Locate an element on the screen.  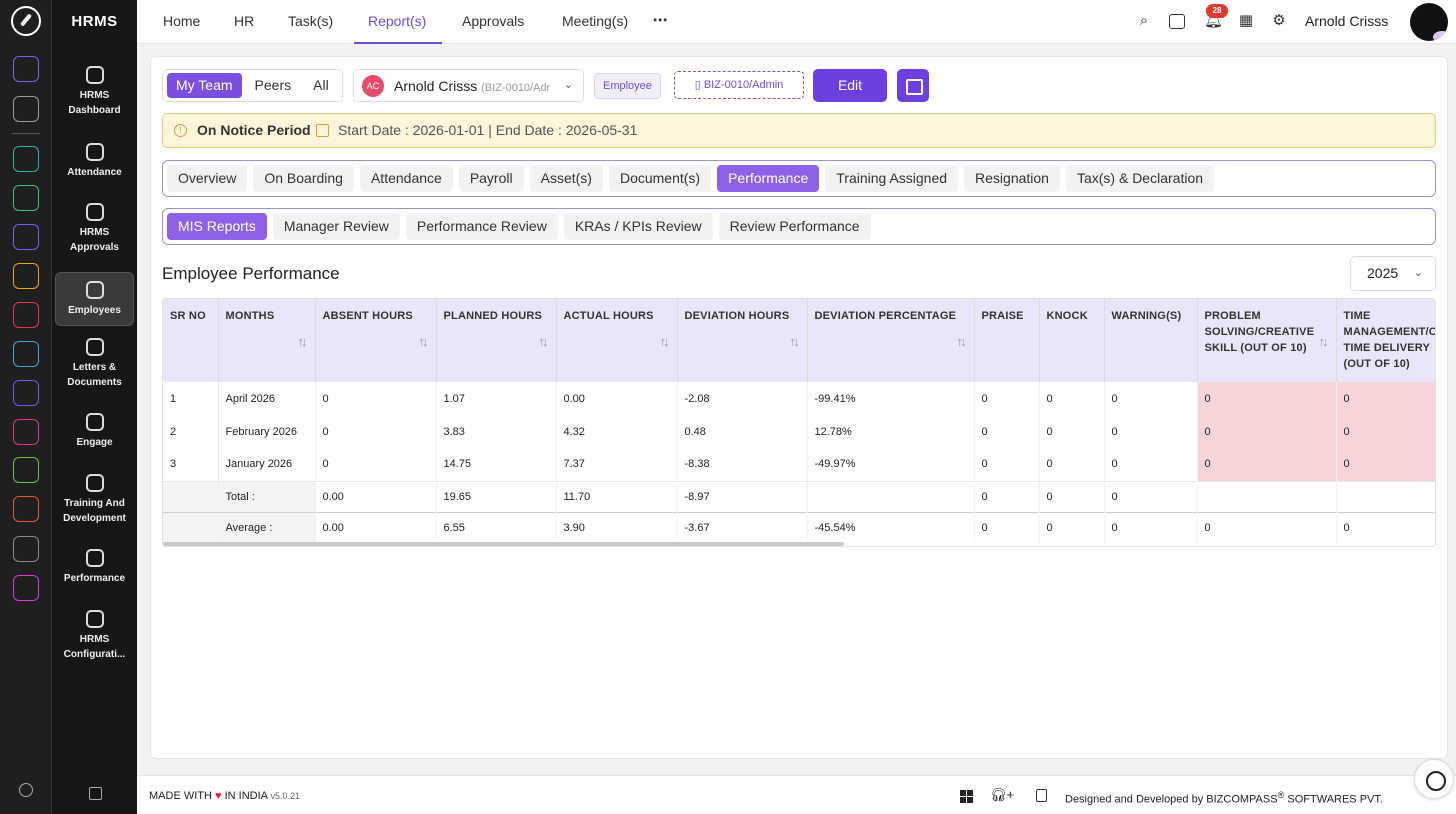
home-alt-icon is located at coordinates (26, 549).